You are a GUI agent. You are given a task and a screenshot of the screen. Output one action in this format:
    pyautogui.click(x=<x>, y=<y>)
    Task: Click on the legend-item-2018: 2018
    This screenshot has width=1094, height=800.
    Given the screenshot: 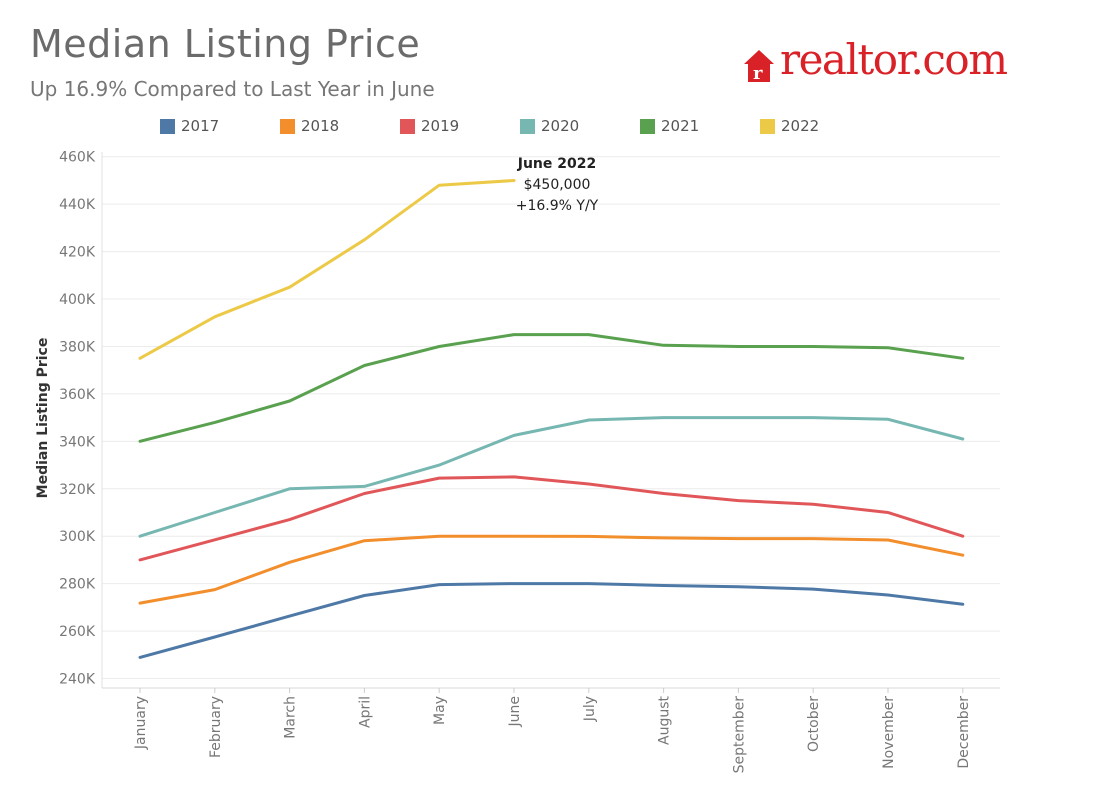 What is the action you would take?
    pyautogui.click(x=309, y=126)
    